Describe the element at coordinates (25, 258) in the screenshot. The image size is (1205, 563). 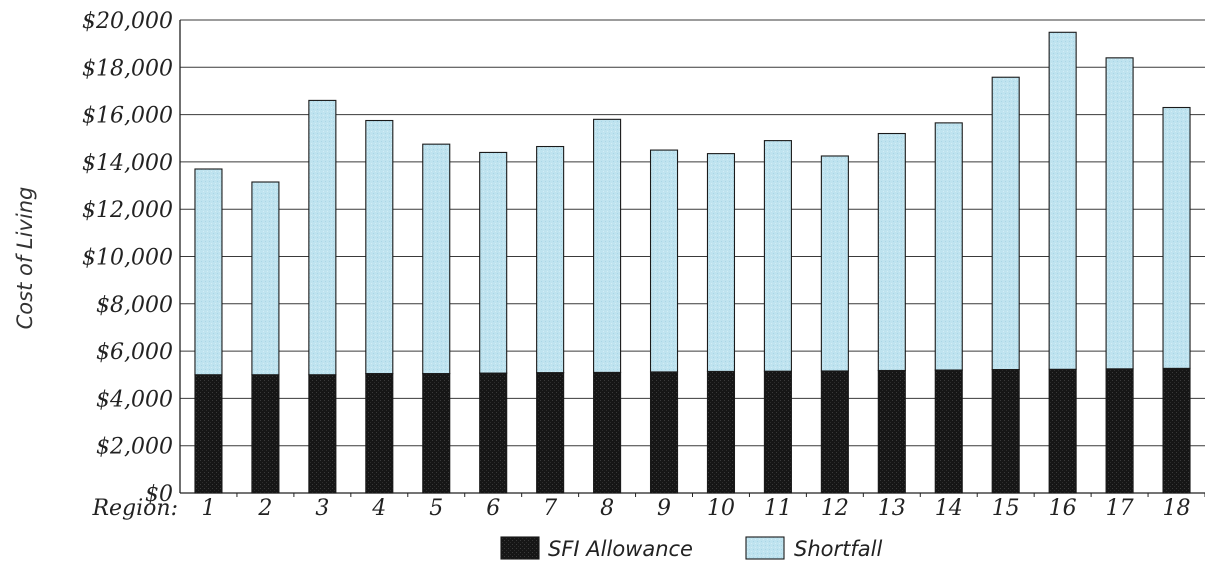
I see `y-axis-title: Cost of Living` at that location.